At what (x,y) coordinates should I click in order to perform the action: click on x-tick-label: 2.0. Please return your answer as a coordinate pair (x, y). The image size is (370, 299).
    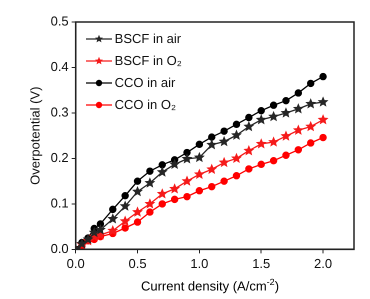
    Looking at the image, I should click on (323, 263).